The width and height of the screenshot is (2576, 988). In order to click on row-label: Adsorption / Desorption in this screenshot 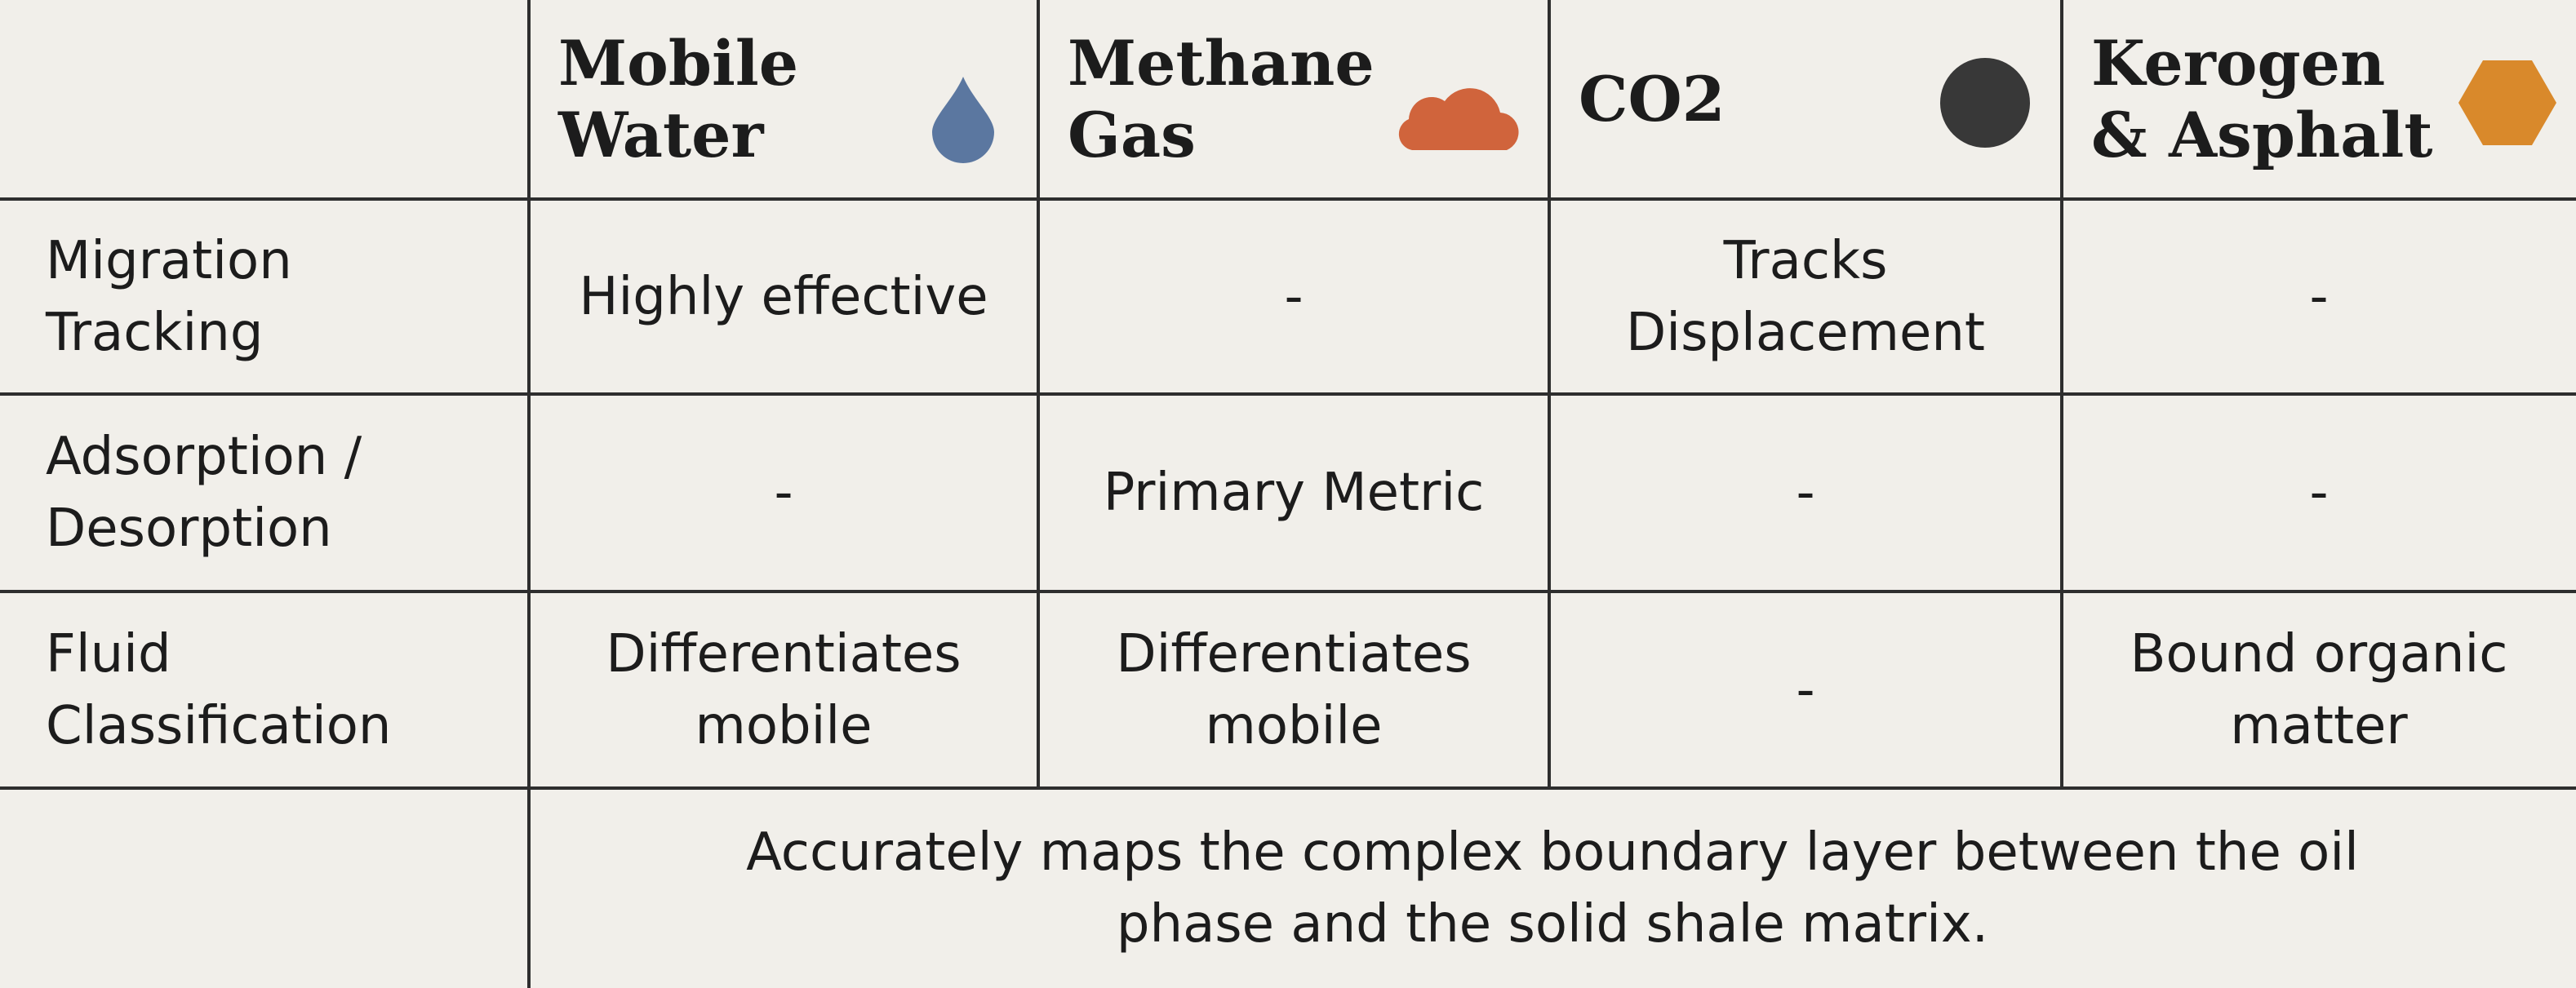, I will do `click(264, 493)`.